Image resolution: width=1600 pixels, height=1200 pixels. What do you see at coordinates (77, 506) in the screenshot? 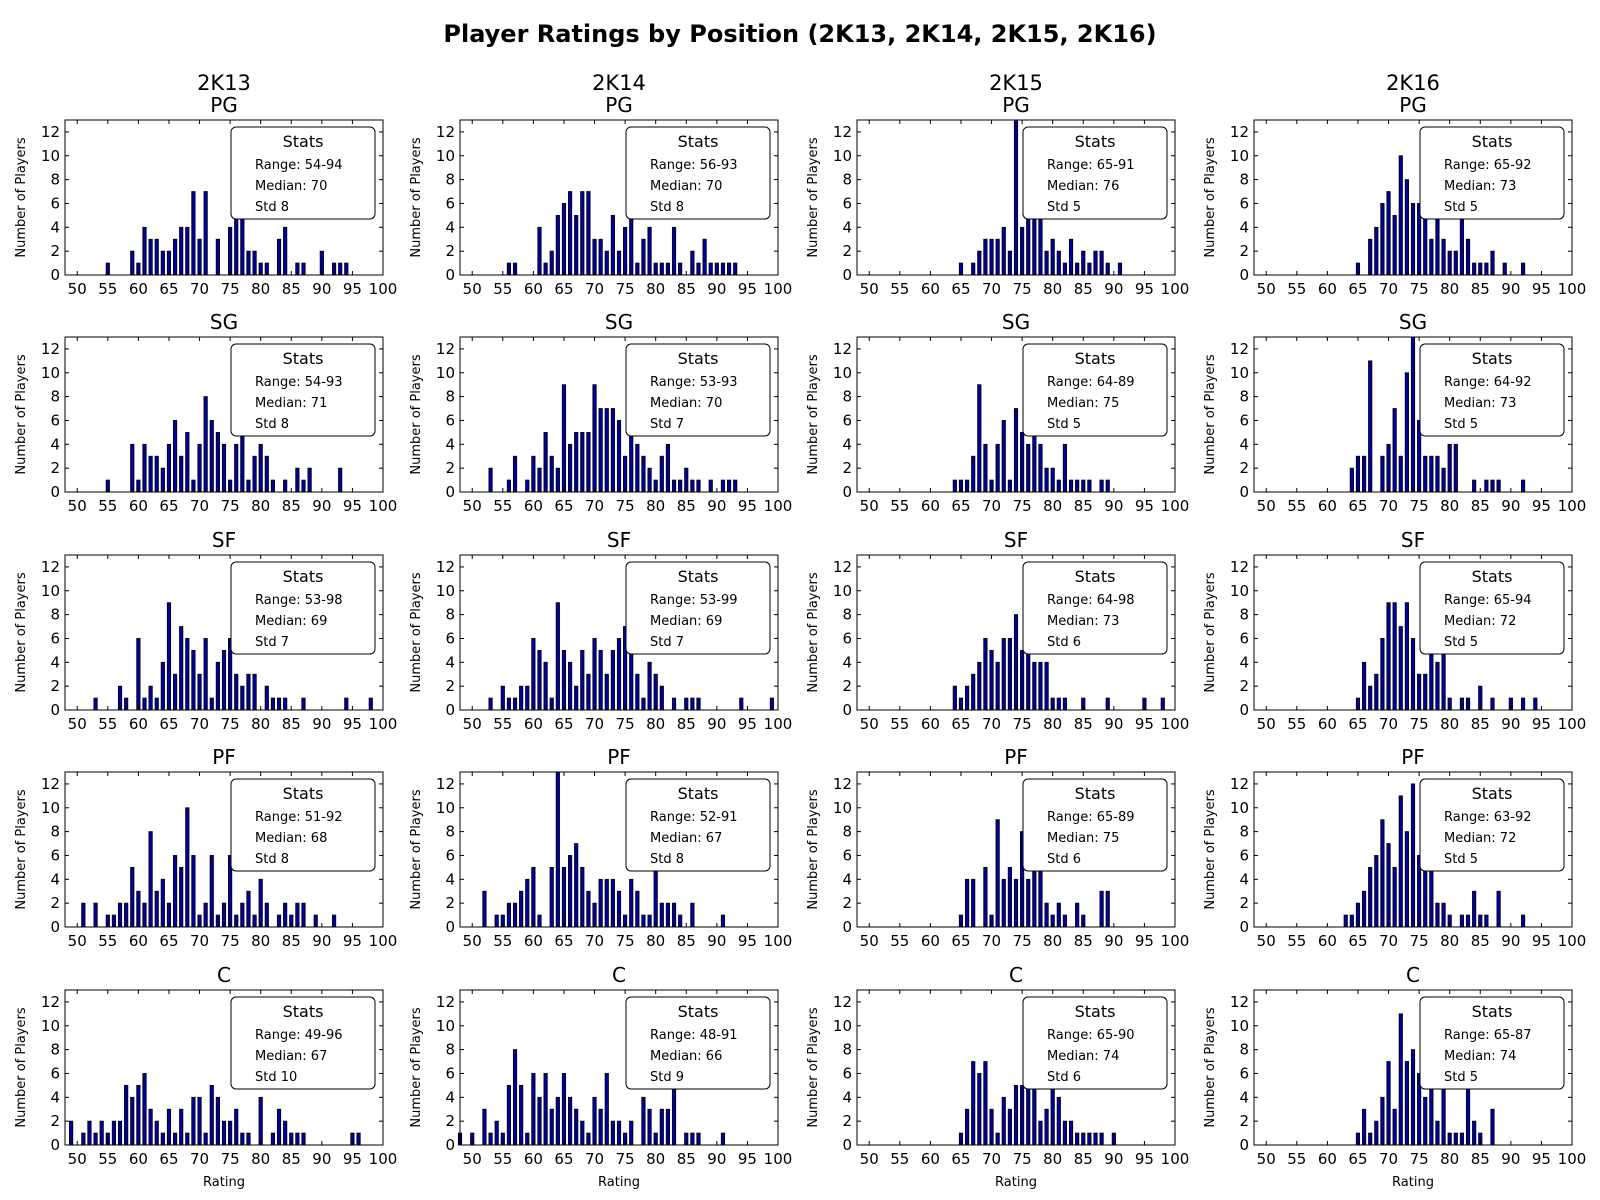
I see `x-tick-label-2k13-sg-50: 50` at bounding box center [77, 506].